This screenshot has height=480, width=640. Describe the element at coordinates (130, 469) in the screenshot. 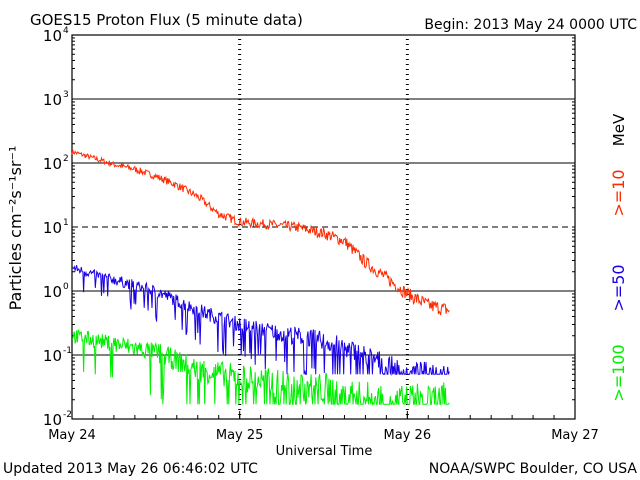

I see `updated-timestamp: Updated 2013 May 26 06:46:02 UTC` at that location.